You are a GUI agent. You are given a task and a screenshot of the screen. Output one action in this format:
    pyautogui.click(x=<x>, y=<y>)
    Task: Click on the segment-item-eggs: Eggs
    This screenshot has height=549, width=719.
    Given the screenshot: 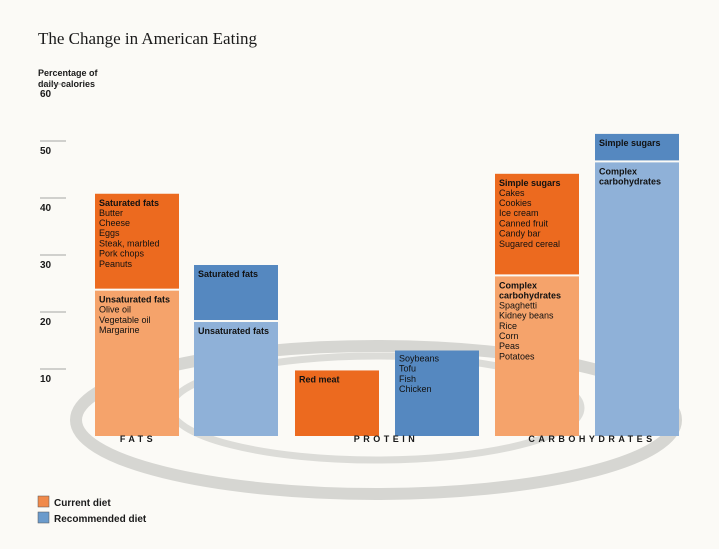 What is the action you would take?
    pyautogui.click(x=109, y=233)
    